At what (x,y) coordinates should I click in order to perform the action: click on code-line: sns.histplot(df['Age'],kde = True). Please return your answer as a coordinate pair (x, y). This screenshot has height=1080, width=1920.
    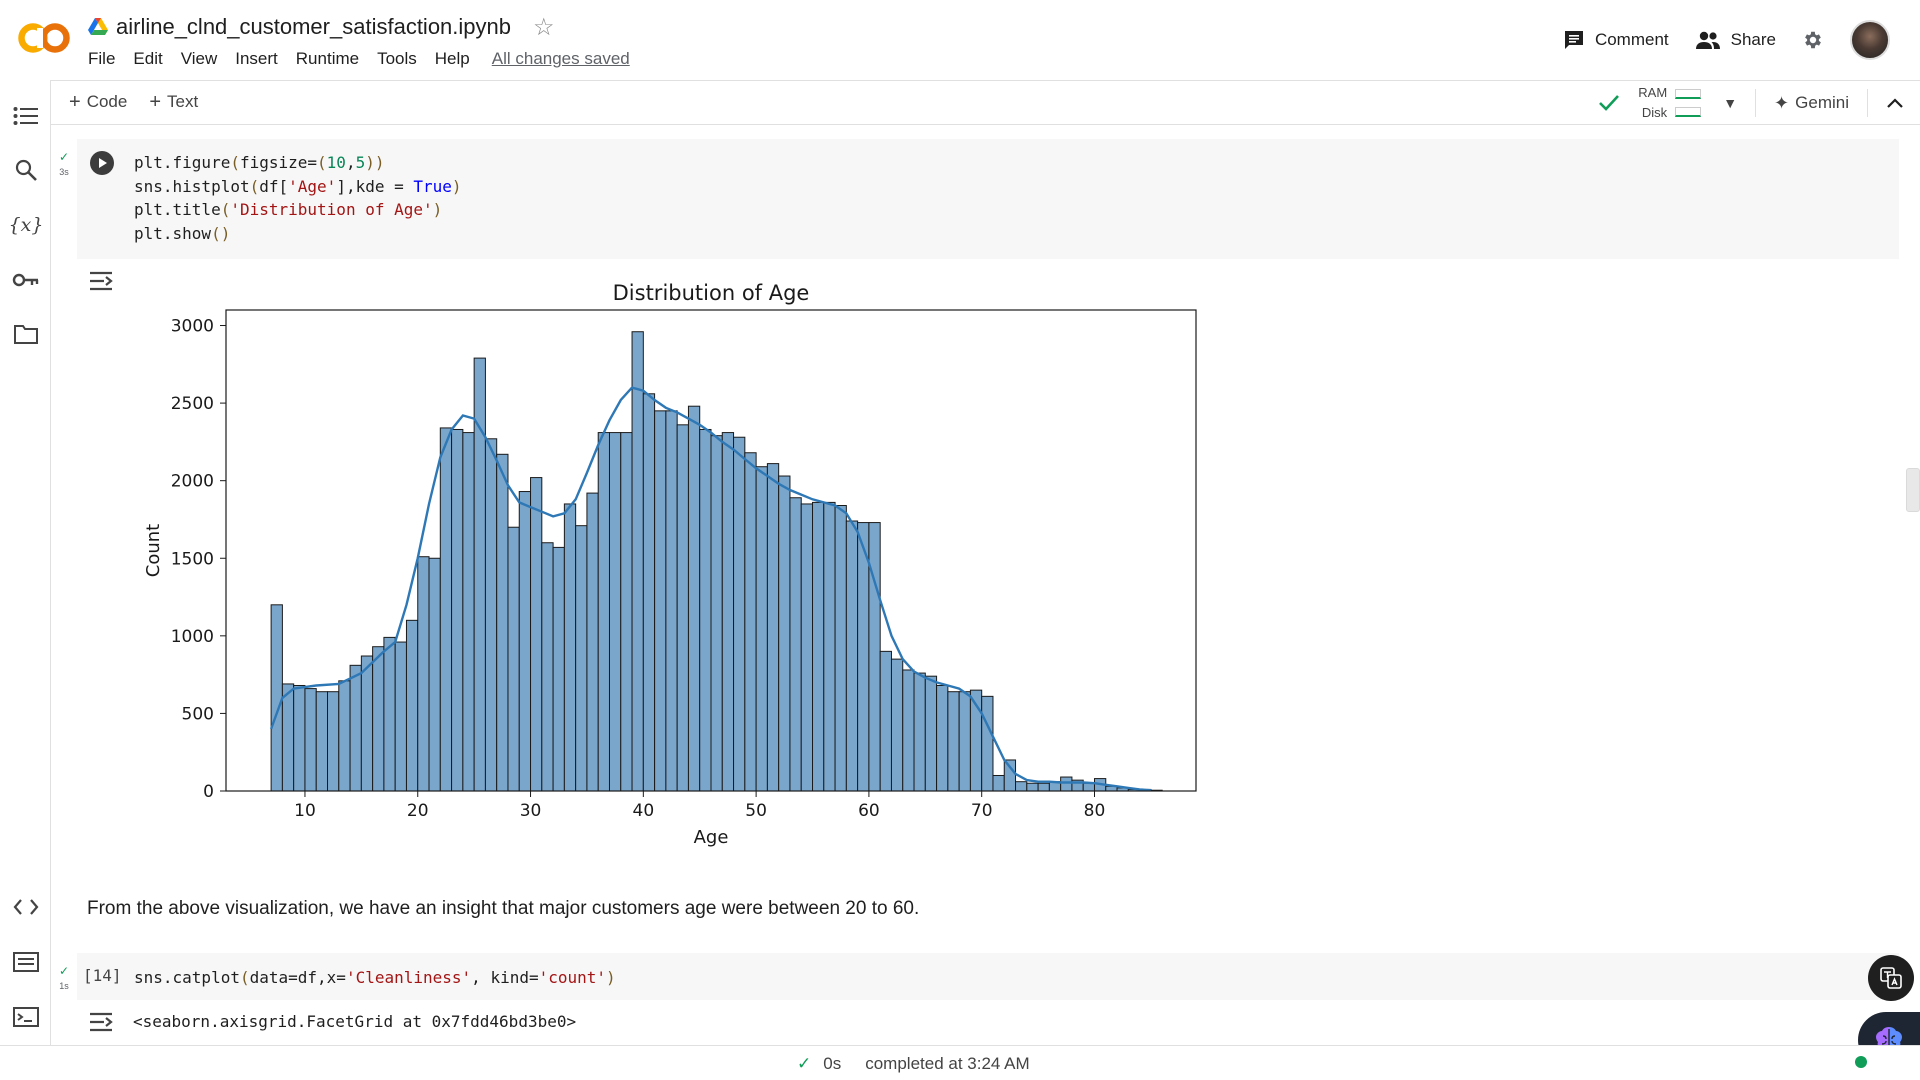
    Looking at the image, I should click on (298, 186).